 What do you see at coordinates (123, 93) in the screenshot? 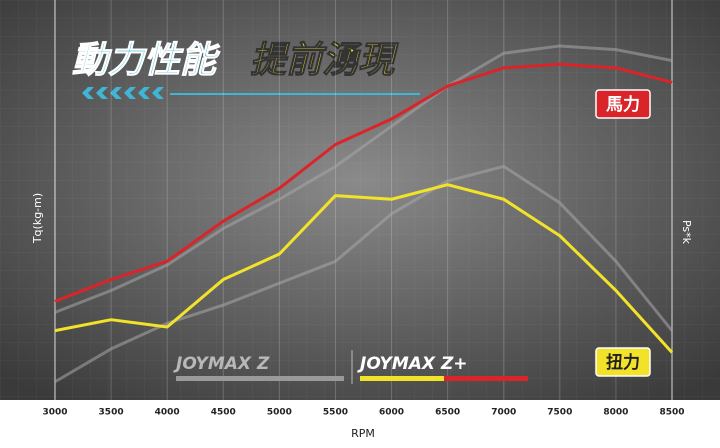
I see `chevrons` at bounding box center [123, 93].